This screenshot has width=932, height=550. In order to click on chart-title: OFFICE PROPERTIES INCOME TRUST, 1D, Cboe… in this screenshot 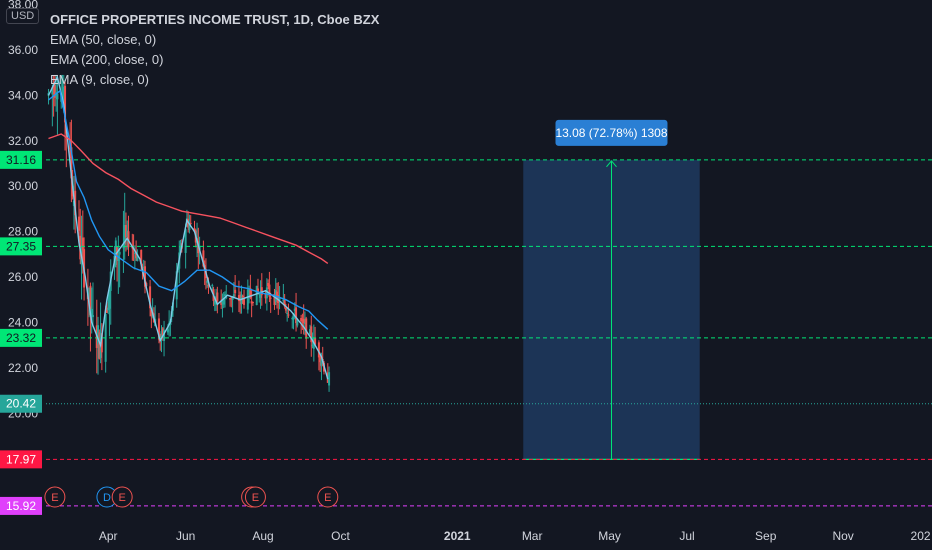, I will do `click(215, 19)`.